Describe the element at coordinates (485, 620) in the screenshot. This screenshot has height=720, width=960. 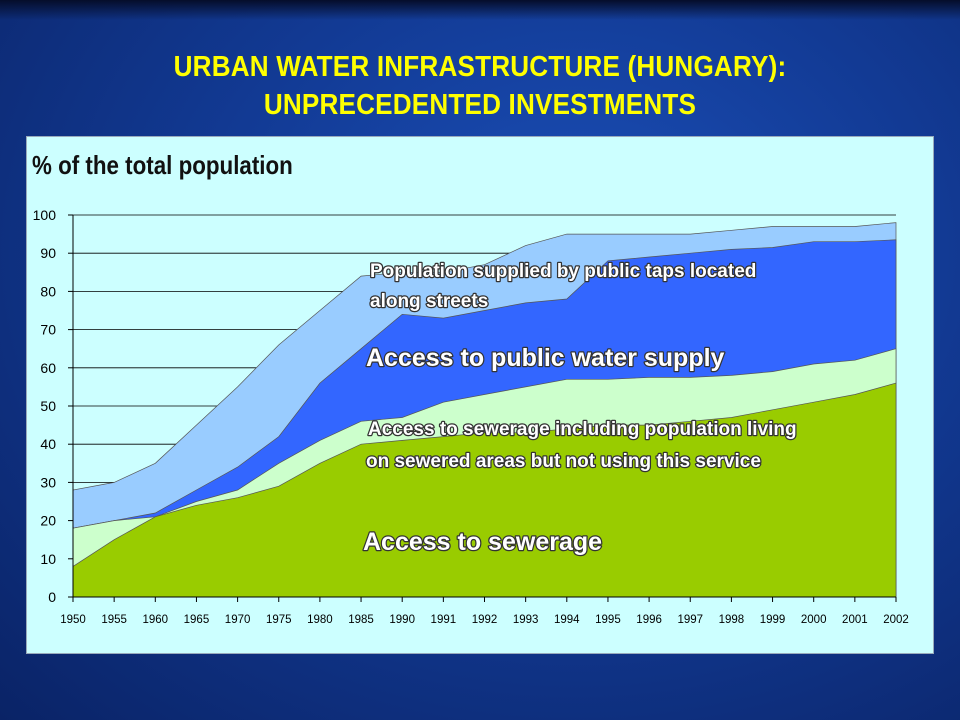
I see `x-tick-label-1992: 1992` at that location.